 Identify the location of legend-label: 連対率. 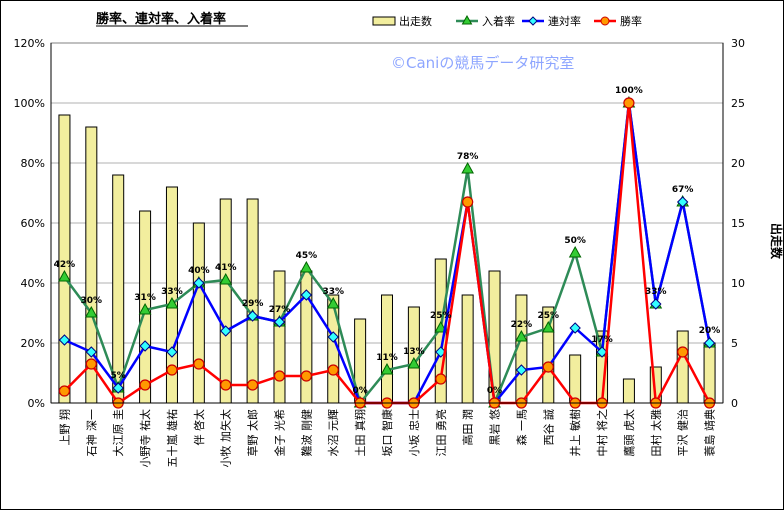
(564, 21).